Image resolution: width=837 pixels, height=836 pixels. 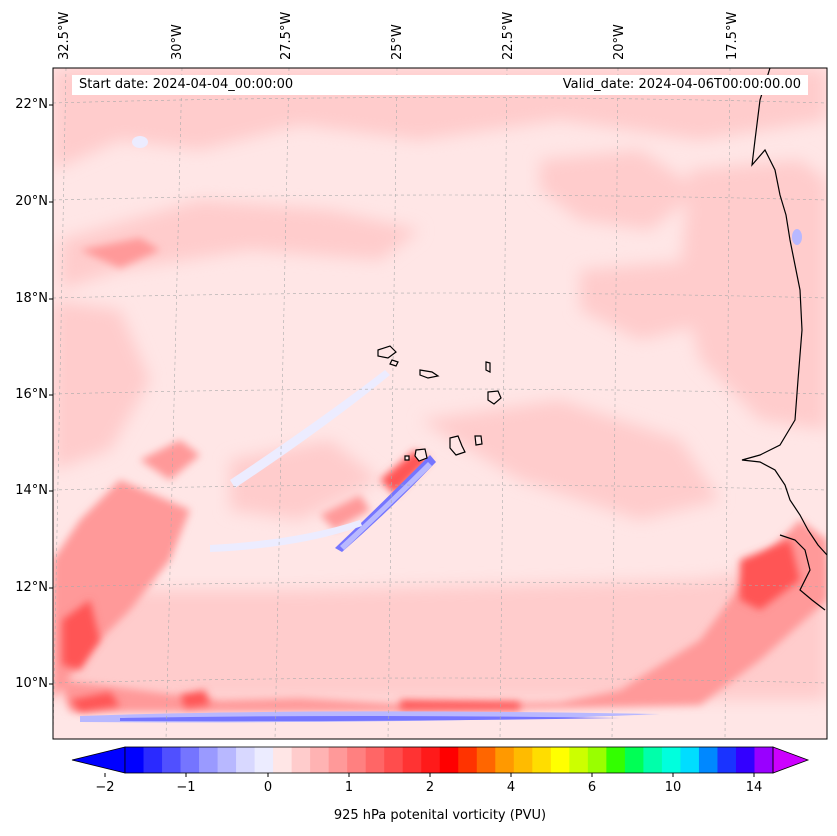 What do you see at coordinates (64, 35) in the screenshot?
I see `lon-label-32-5w: 32.5°W` at bounding box center [64, 35].